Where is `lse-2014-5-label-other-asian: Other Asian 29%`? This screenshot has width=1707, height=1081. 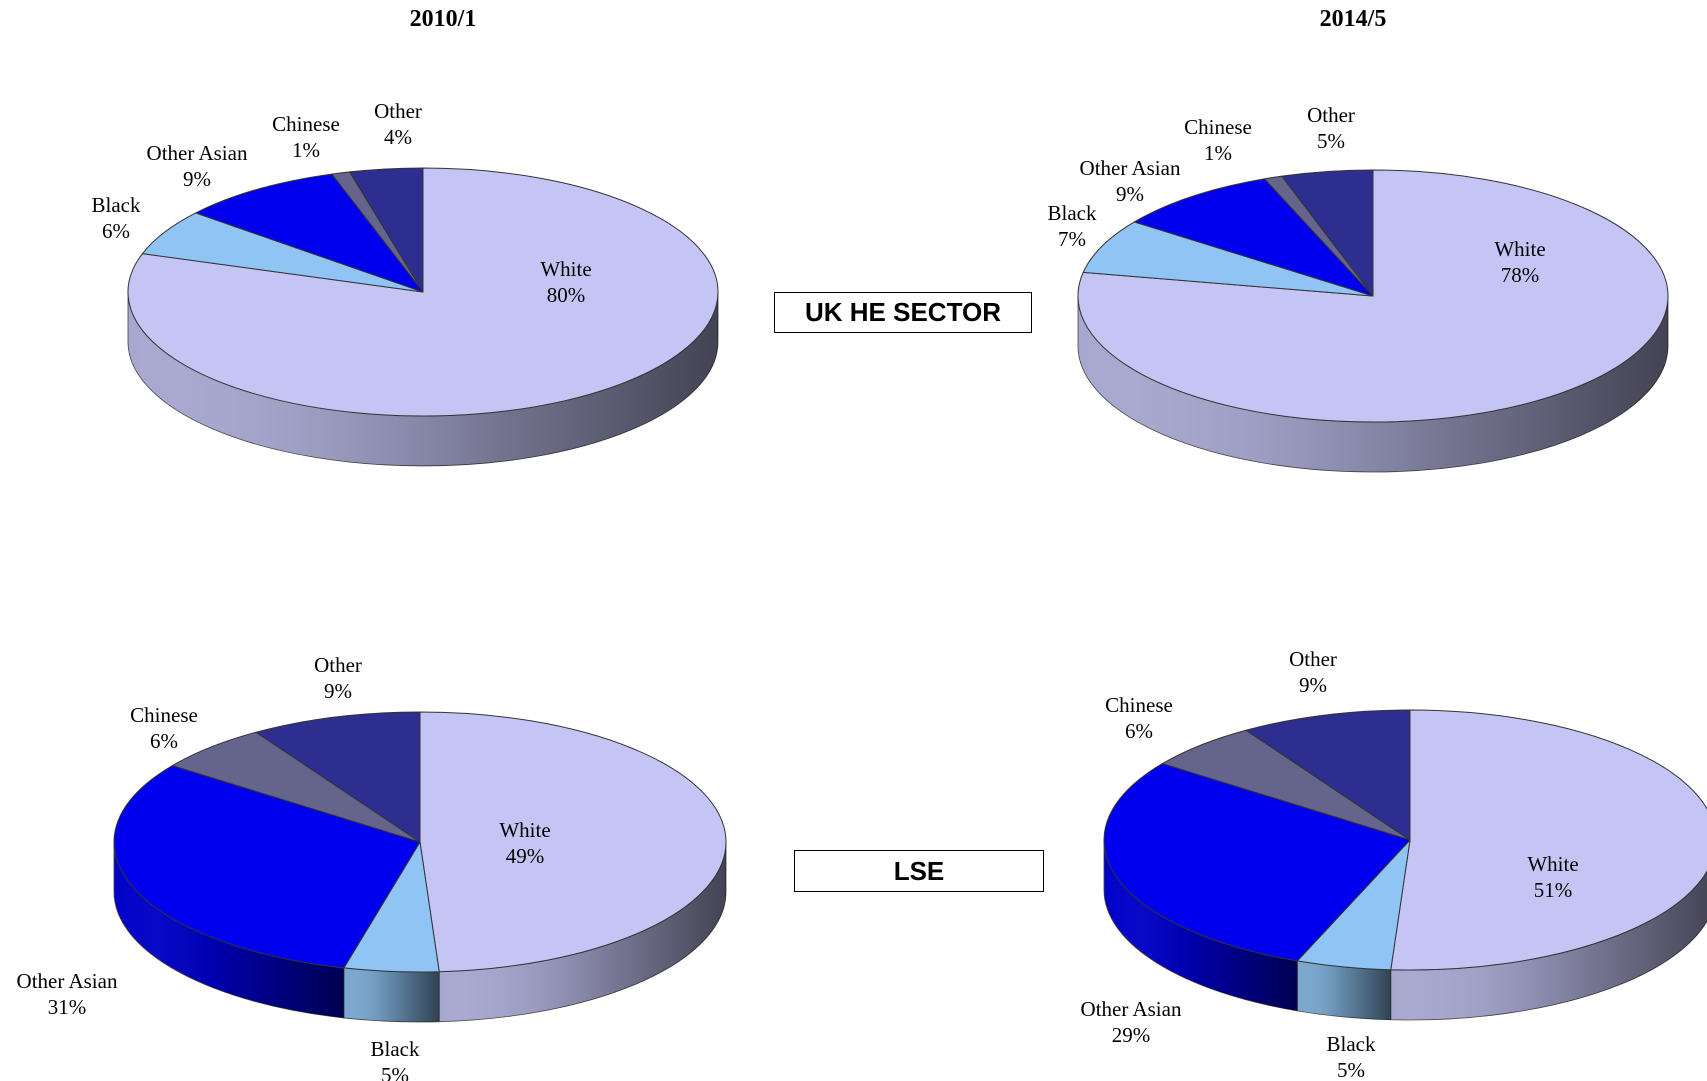 lse-2014-5-label-other-asian: Other Asian 29% is located at coordinates (1131, 1022).